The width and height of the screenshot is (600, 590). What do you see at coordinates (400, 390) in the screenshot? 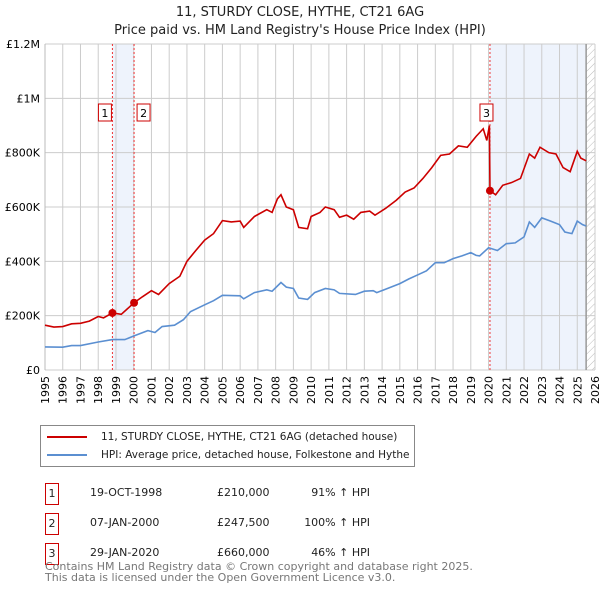
I see `x-tick-label: 2015` at bounding box center [400, 390].